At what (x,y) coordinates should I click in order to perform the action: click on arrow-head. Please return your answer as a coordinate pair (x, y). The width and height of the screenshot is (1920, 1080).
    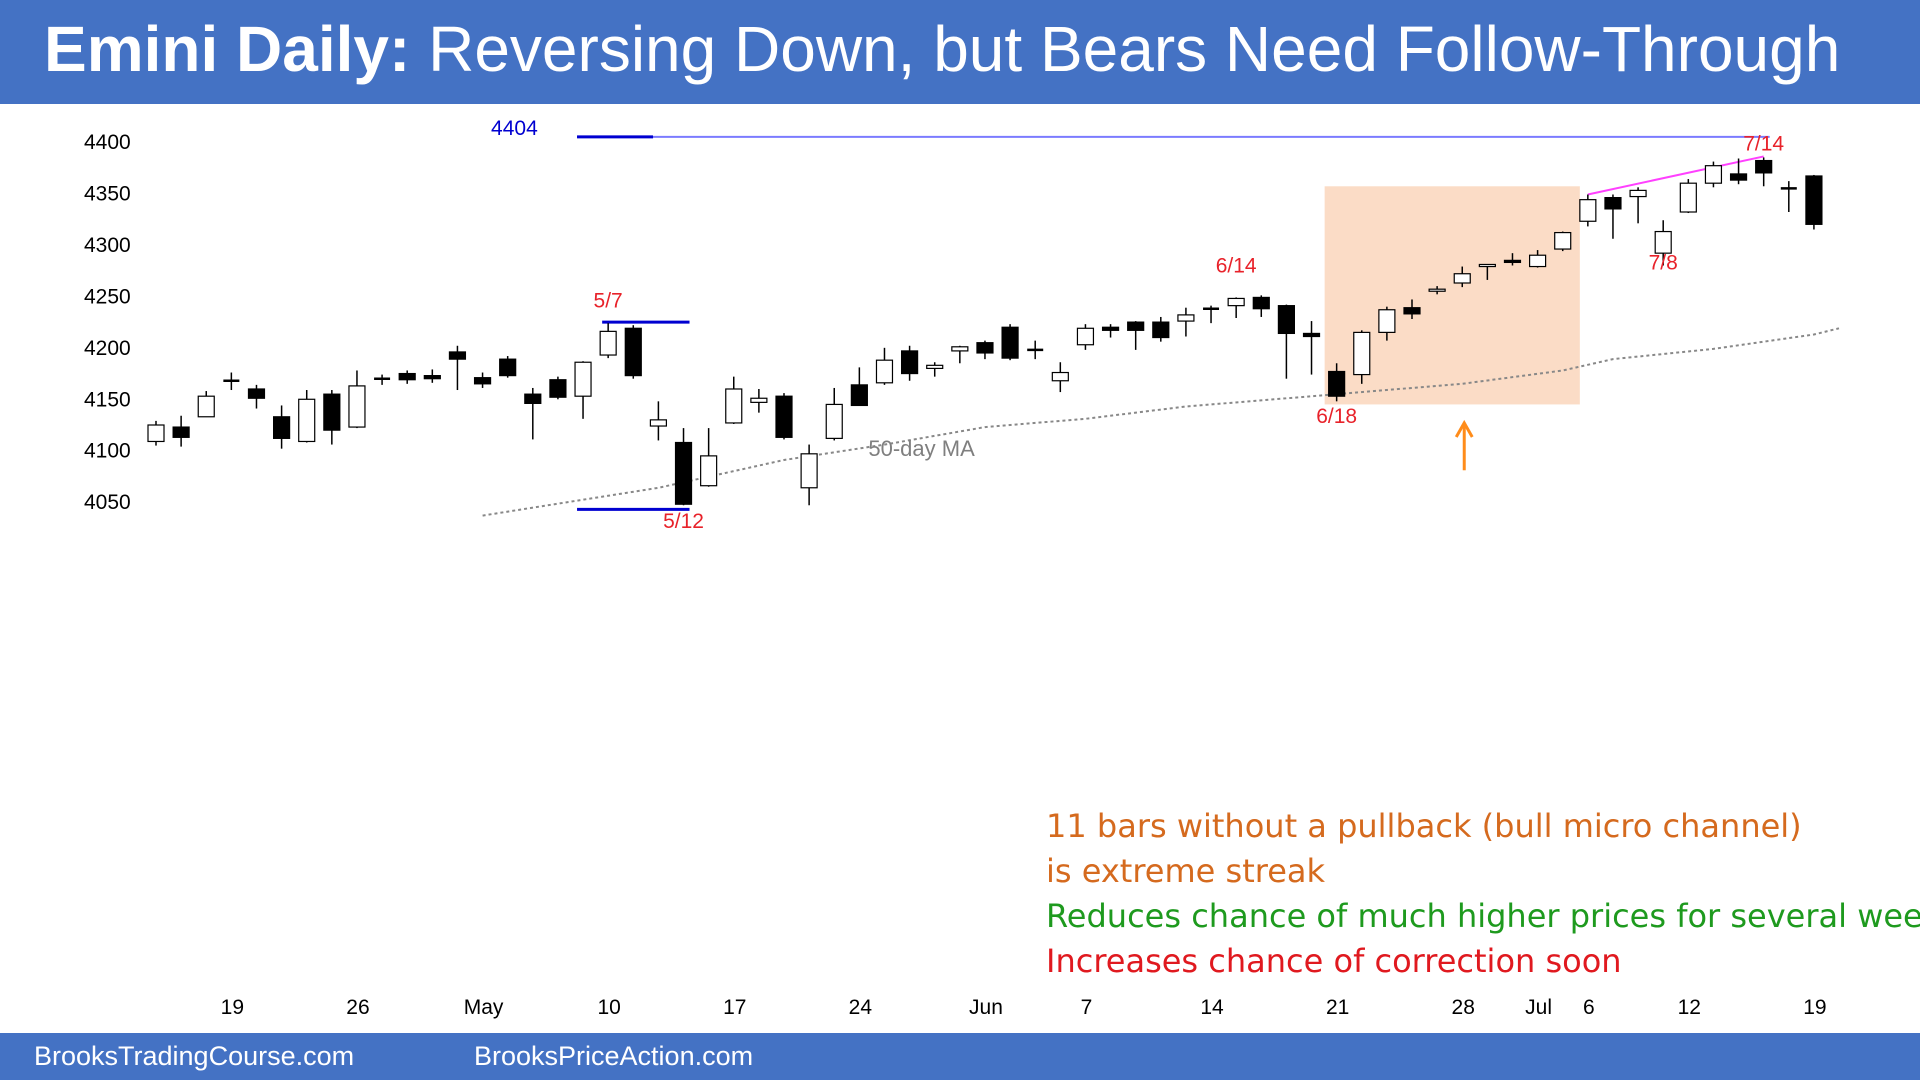
    Looking at the image, I should click on (1464, 428).